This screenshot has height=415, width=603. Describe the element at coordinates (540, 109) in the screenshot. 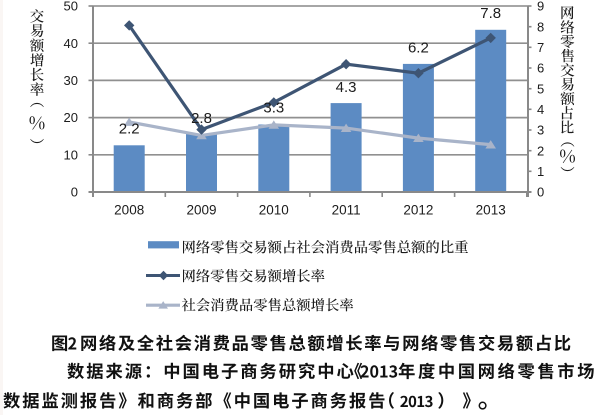

I see `svg-text: 4` at that location.